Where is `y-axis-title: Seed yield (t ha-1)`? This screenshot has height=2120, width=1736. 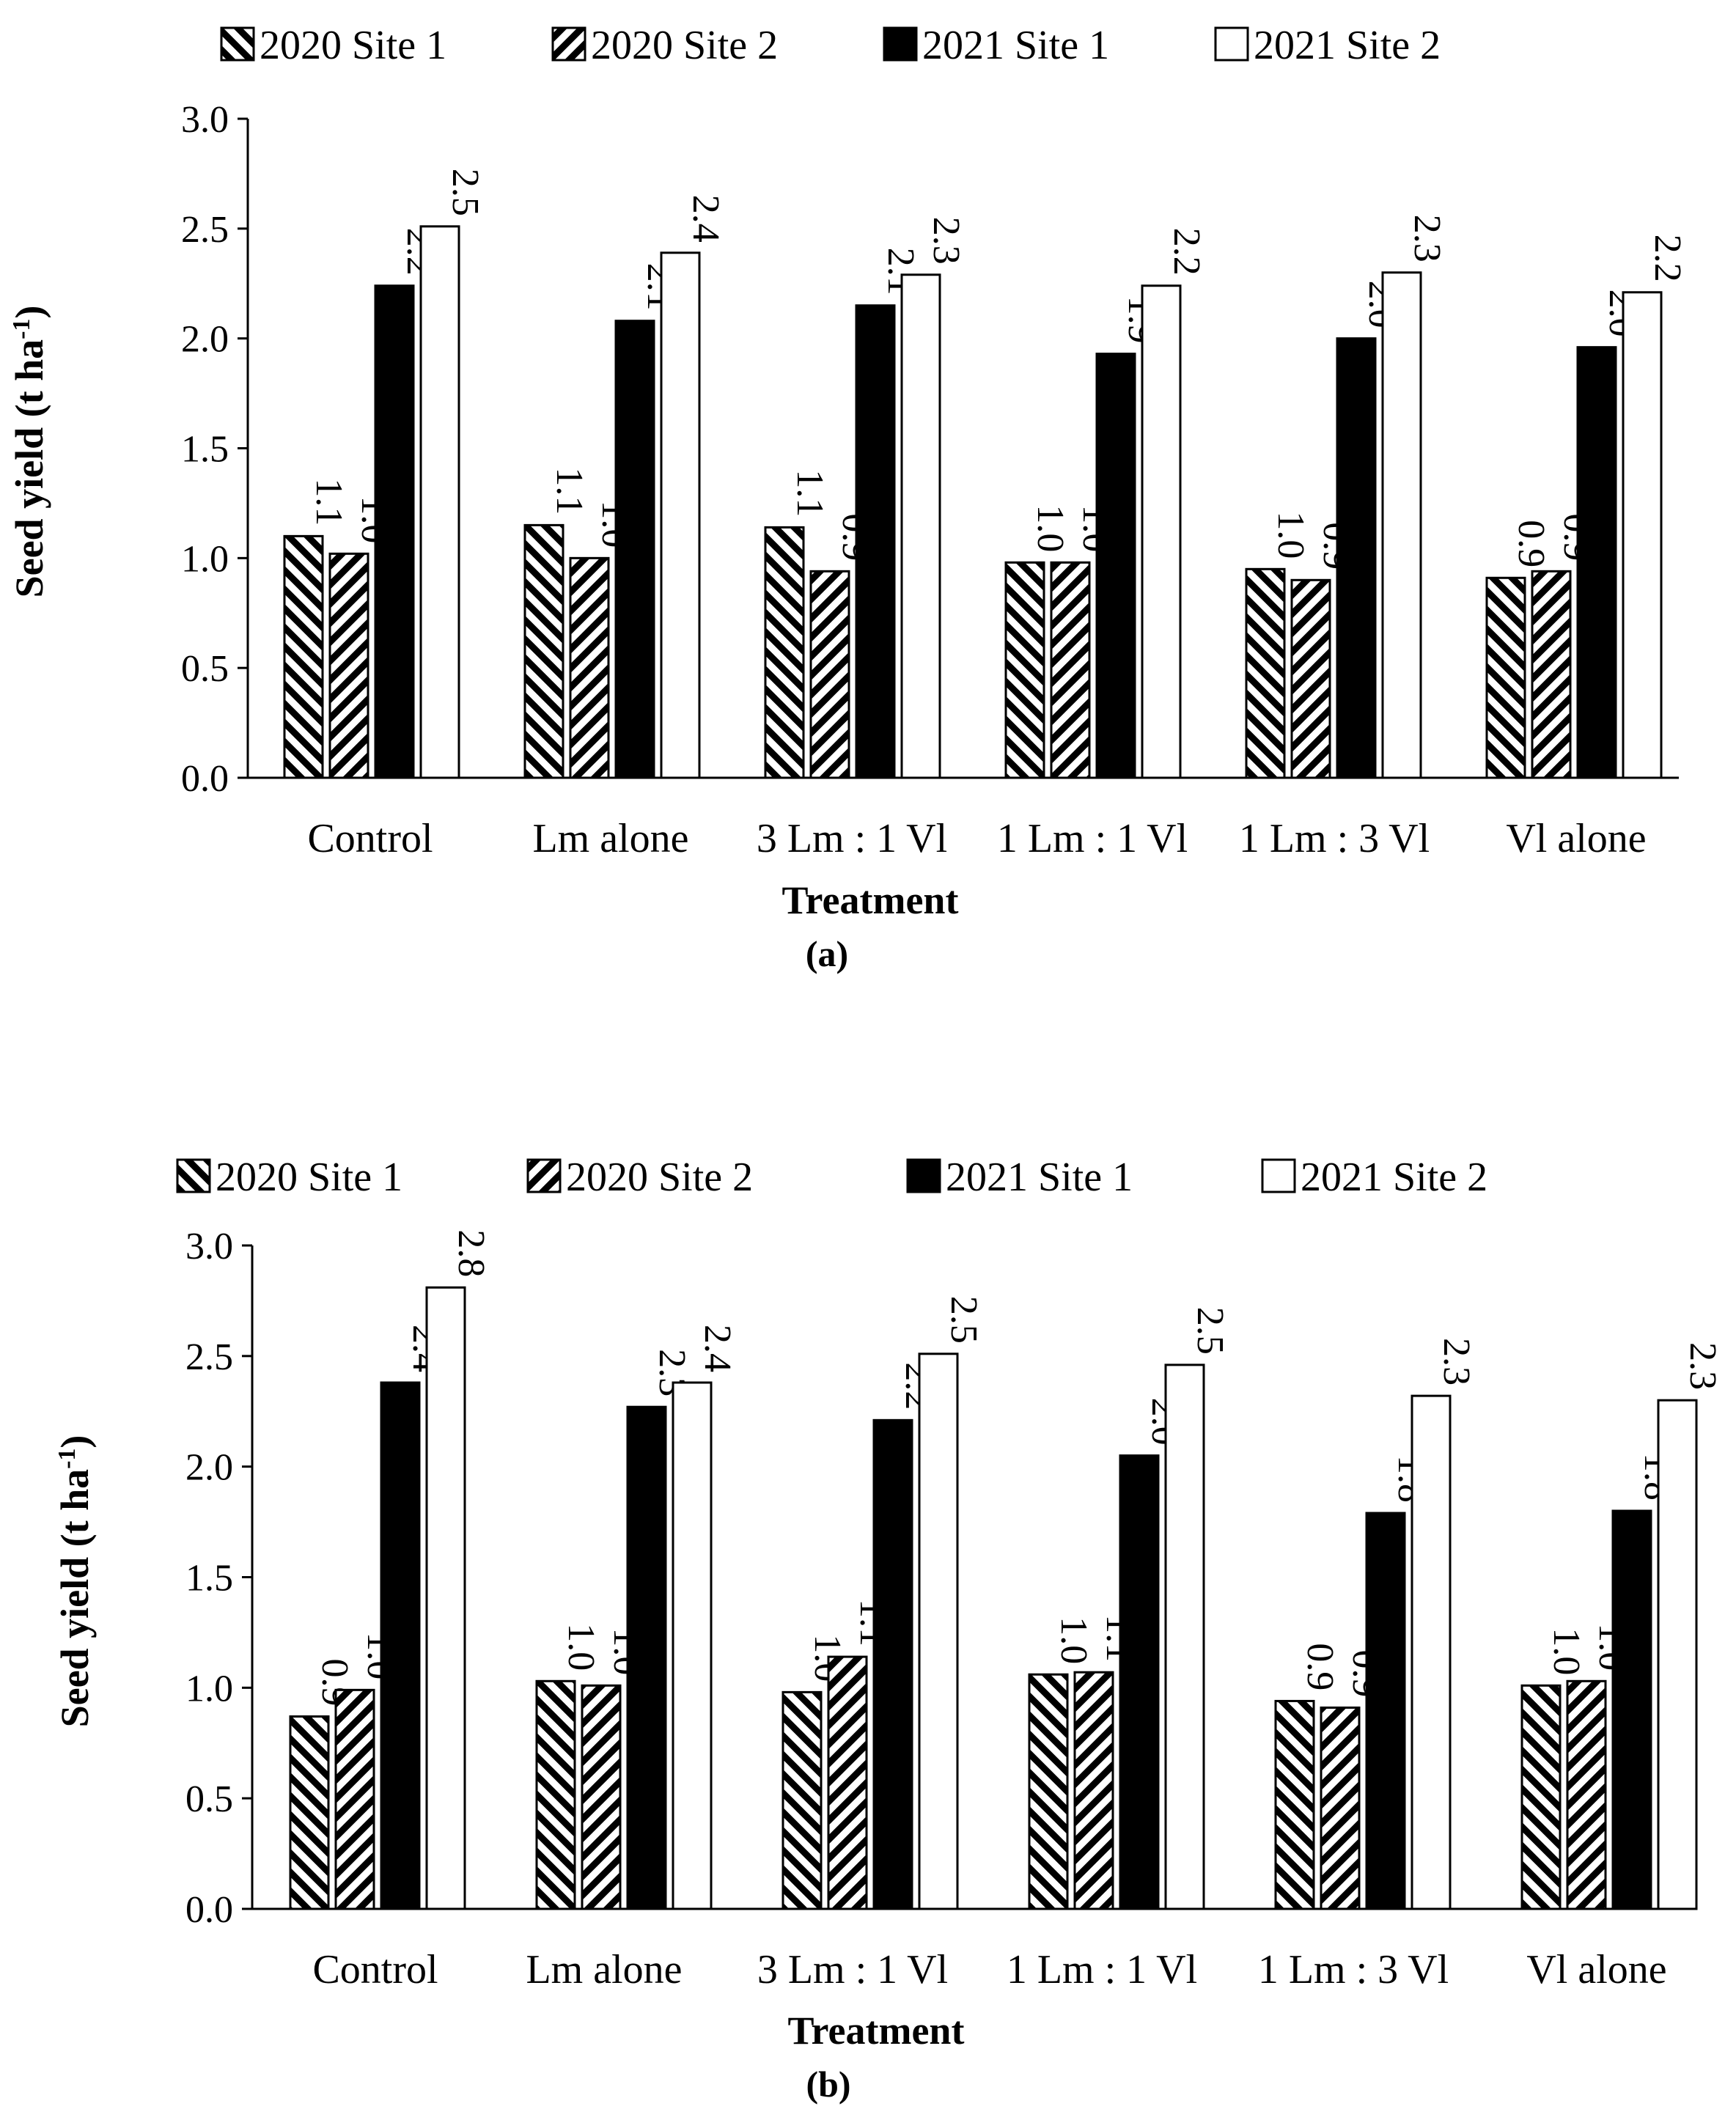
y-axis-title: Seed yield (t ha-1) is located at coordinates (29, 452).